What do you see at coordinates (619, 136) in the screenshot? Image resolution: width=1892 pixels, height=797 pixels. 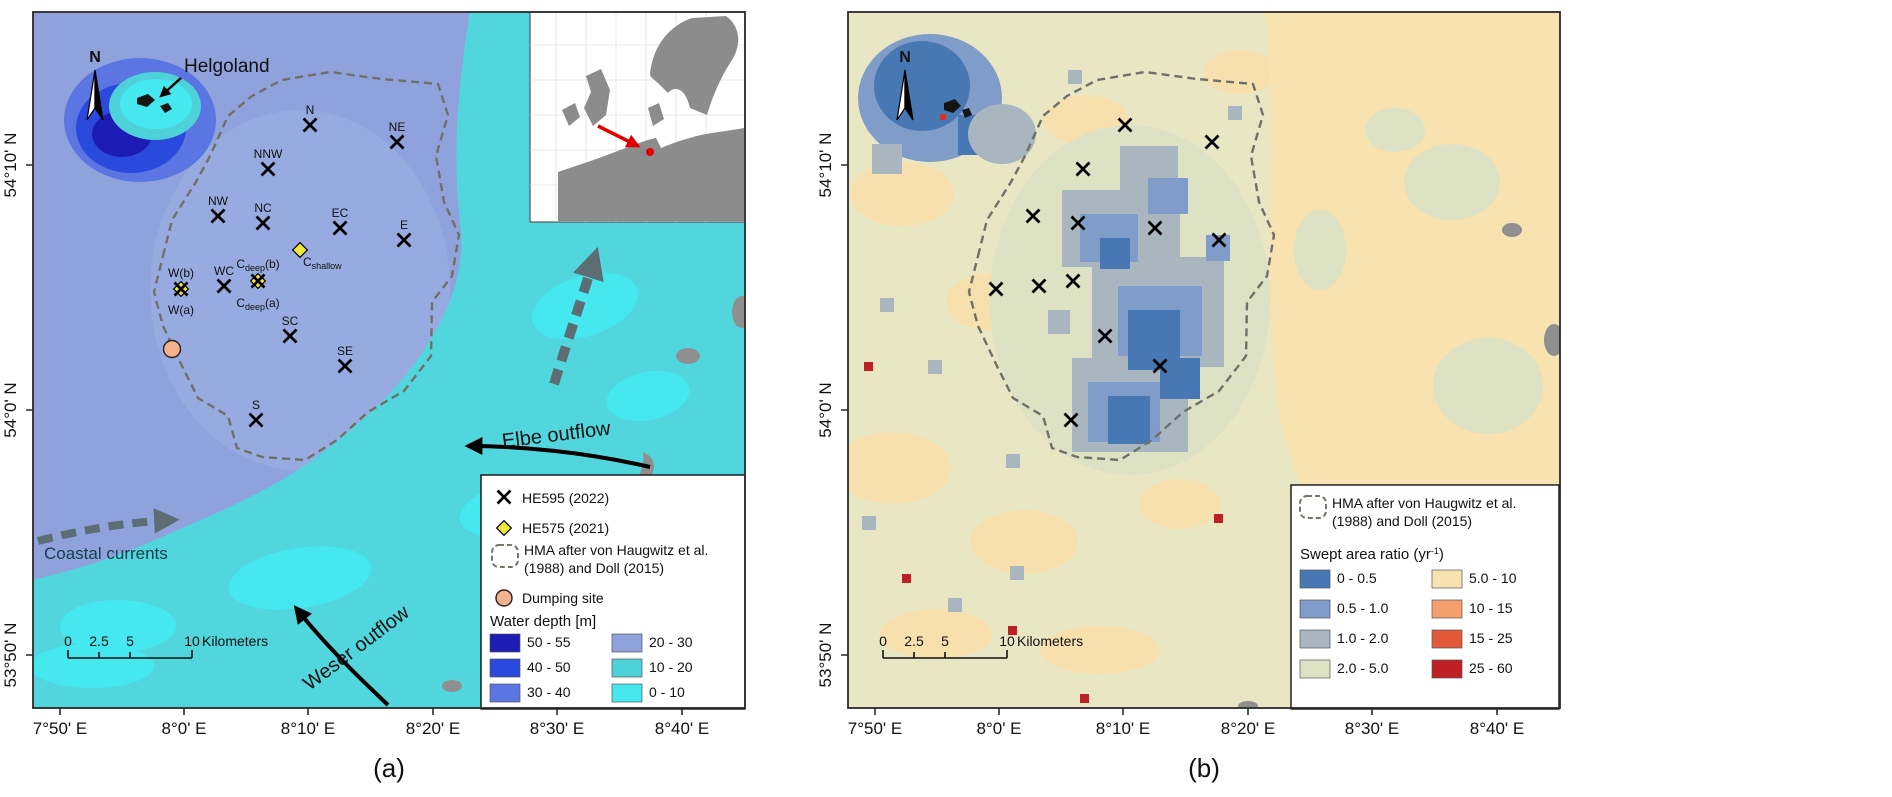 I see `inset-locator-arrow` at bounding box center [619, 136].